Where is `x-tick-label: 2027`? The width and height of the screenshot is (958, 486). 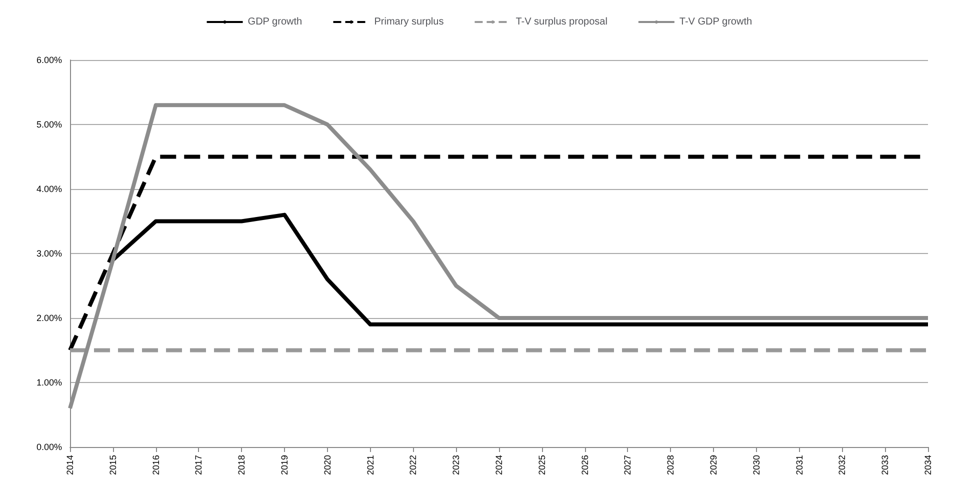 x-tick-label: 2027 is located at coordinates (627, 465).